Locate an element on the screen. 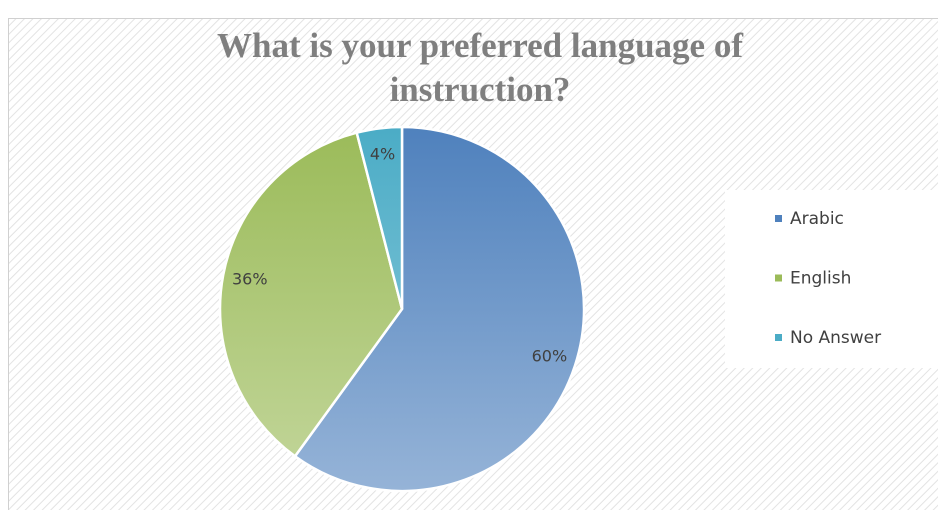  legend-label: No Answer is located at coordinates (835, 338).